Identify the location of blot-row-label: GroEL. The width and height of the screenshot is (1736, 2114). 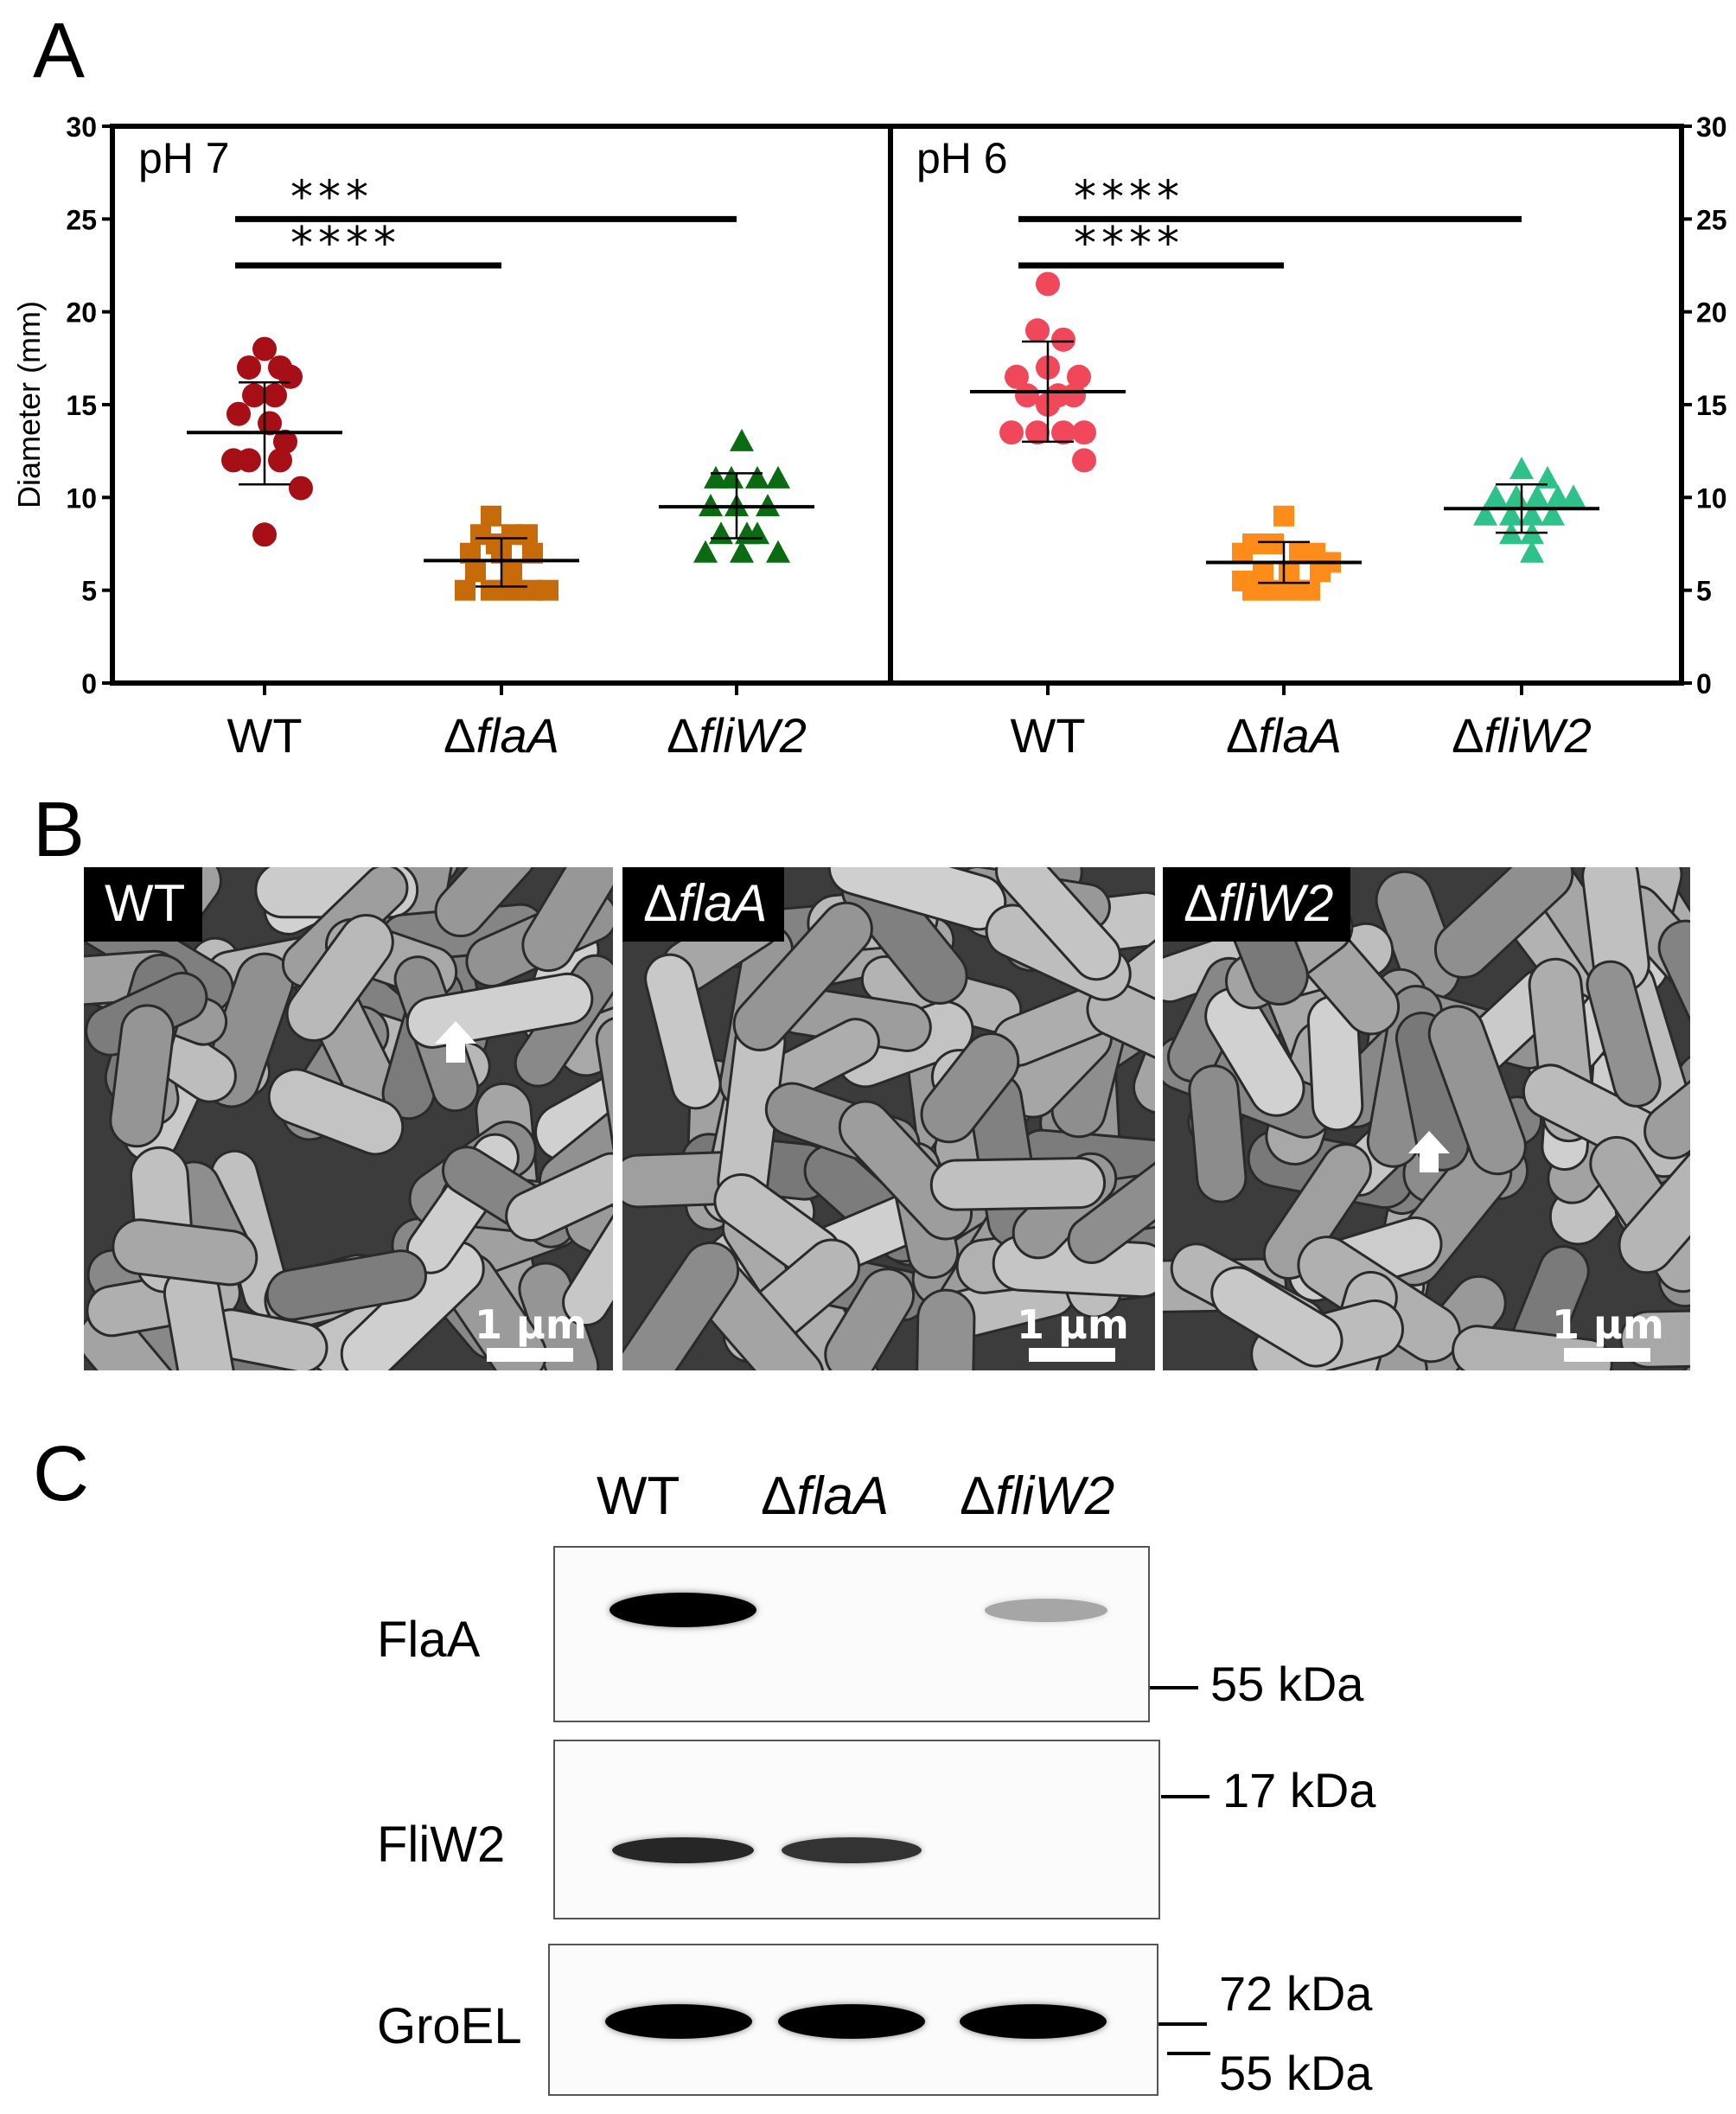
(449, 2026).